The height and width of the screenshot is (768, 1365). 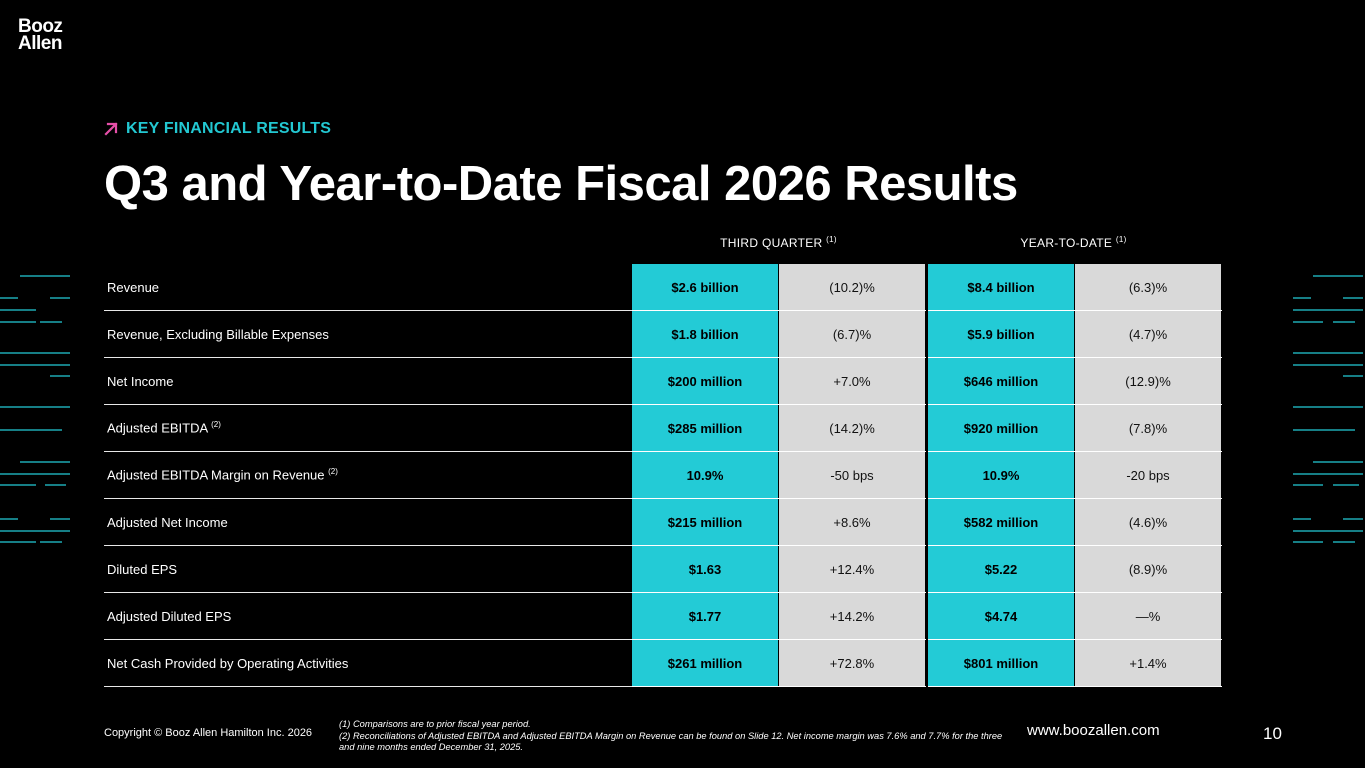 What do you see at coordinates (368, 522) in the screenshot?
I see `row-label-cell: Adjusted Net Income` at bounding box center [368, 522].